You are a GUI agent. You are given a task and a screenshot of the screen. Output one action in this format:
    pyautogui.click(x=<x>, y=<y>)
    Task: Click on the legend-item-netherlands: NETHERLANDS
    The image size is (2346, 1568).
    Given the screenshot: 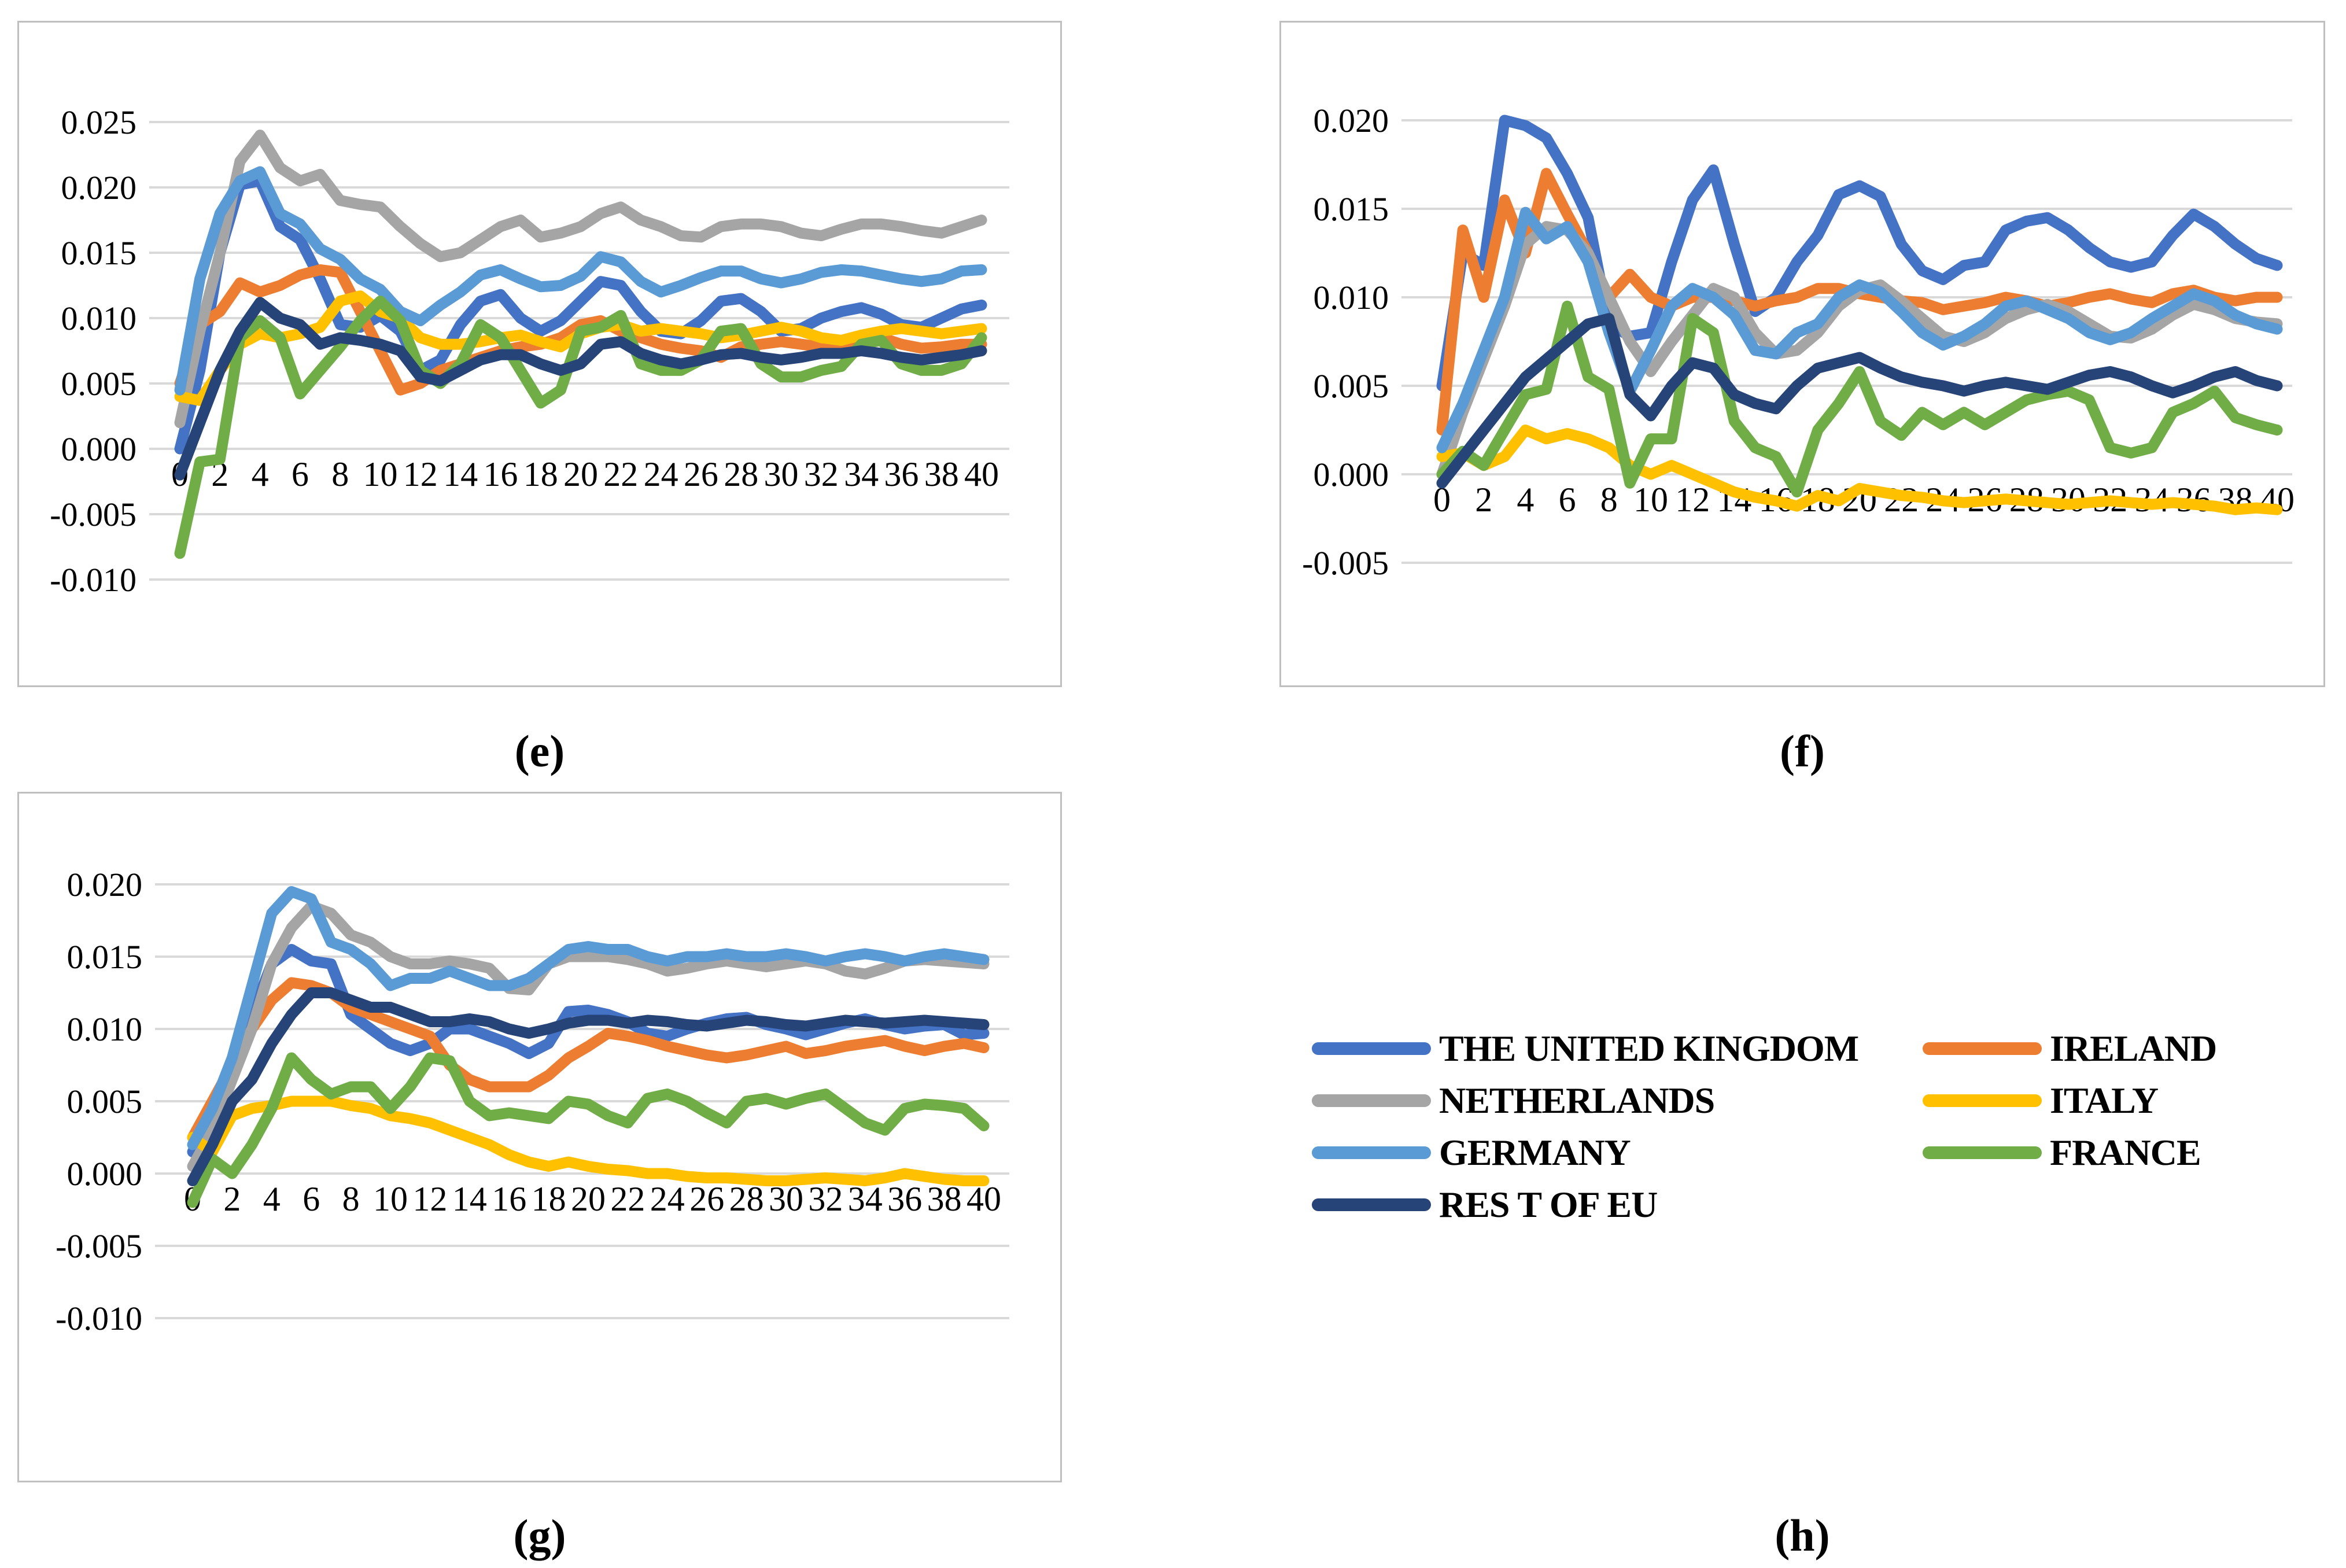 What is the action you would take?
    pyautogui.click(x=1513, y=1100)
    